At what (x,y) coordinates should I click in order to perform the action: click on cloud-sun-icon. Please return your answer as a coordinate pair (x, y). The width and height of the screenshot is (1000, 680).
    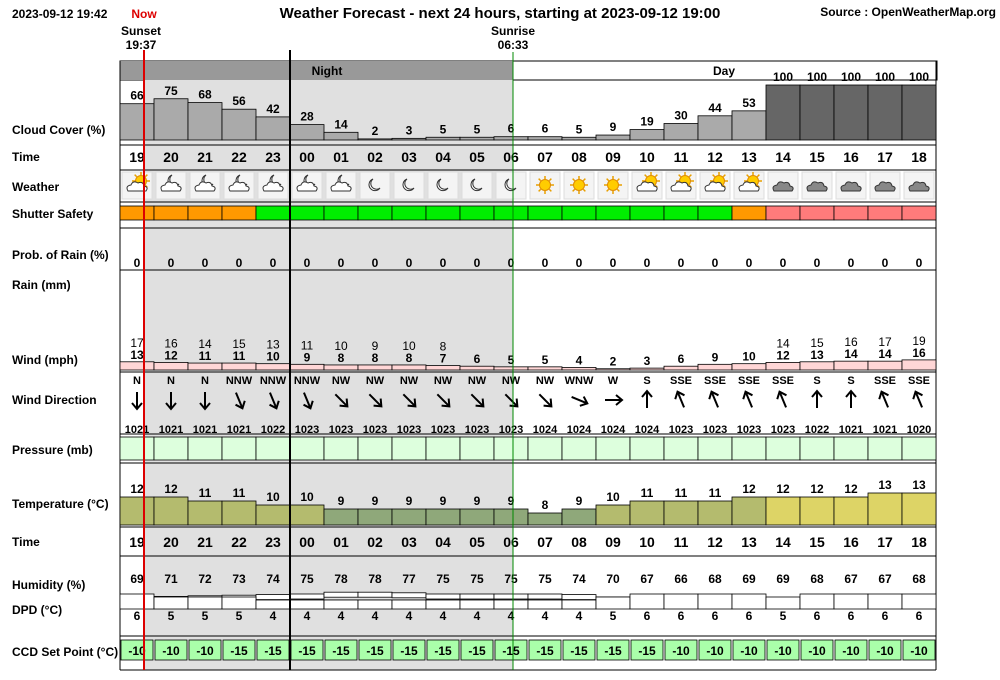
    Looking at the image, I should click on (716, 182).